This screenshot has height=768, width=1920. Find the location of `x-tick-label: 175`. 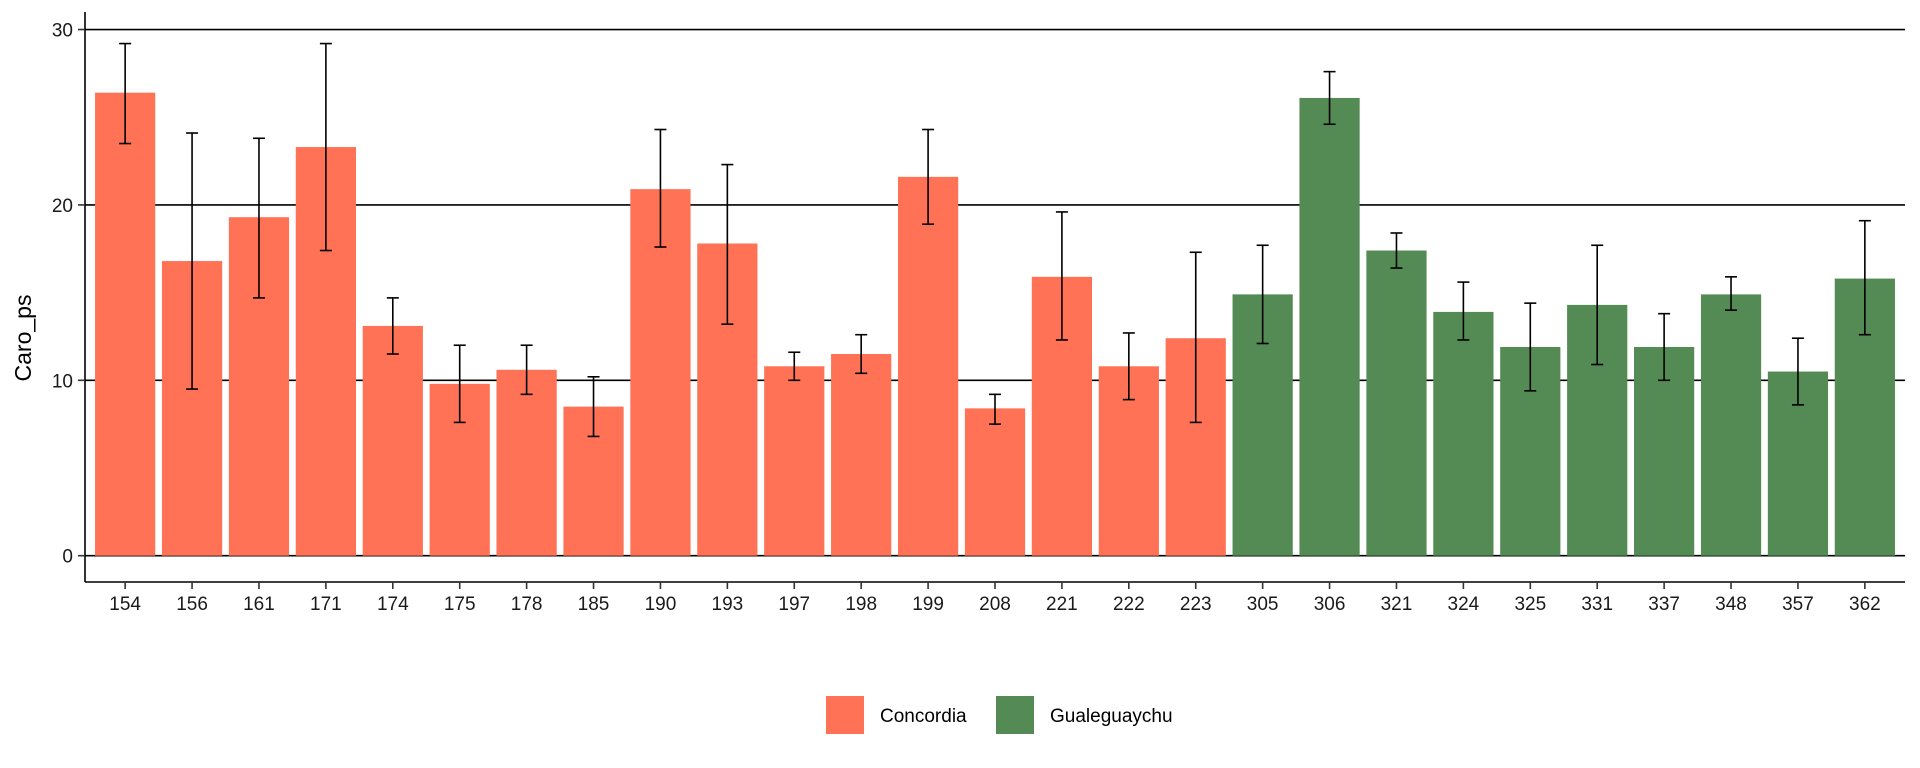

x-tick-label: 175 is located at coordinates (460, 604).